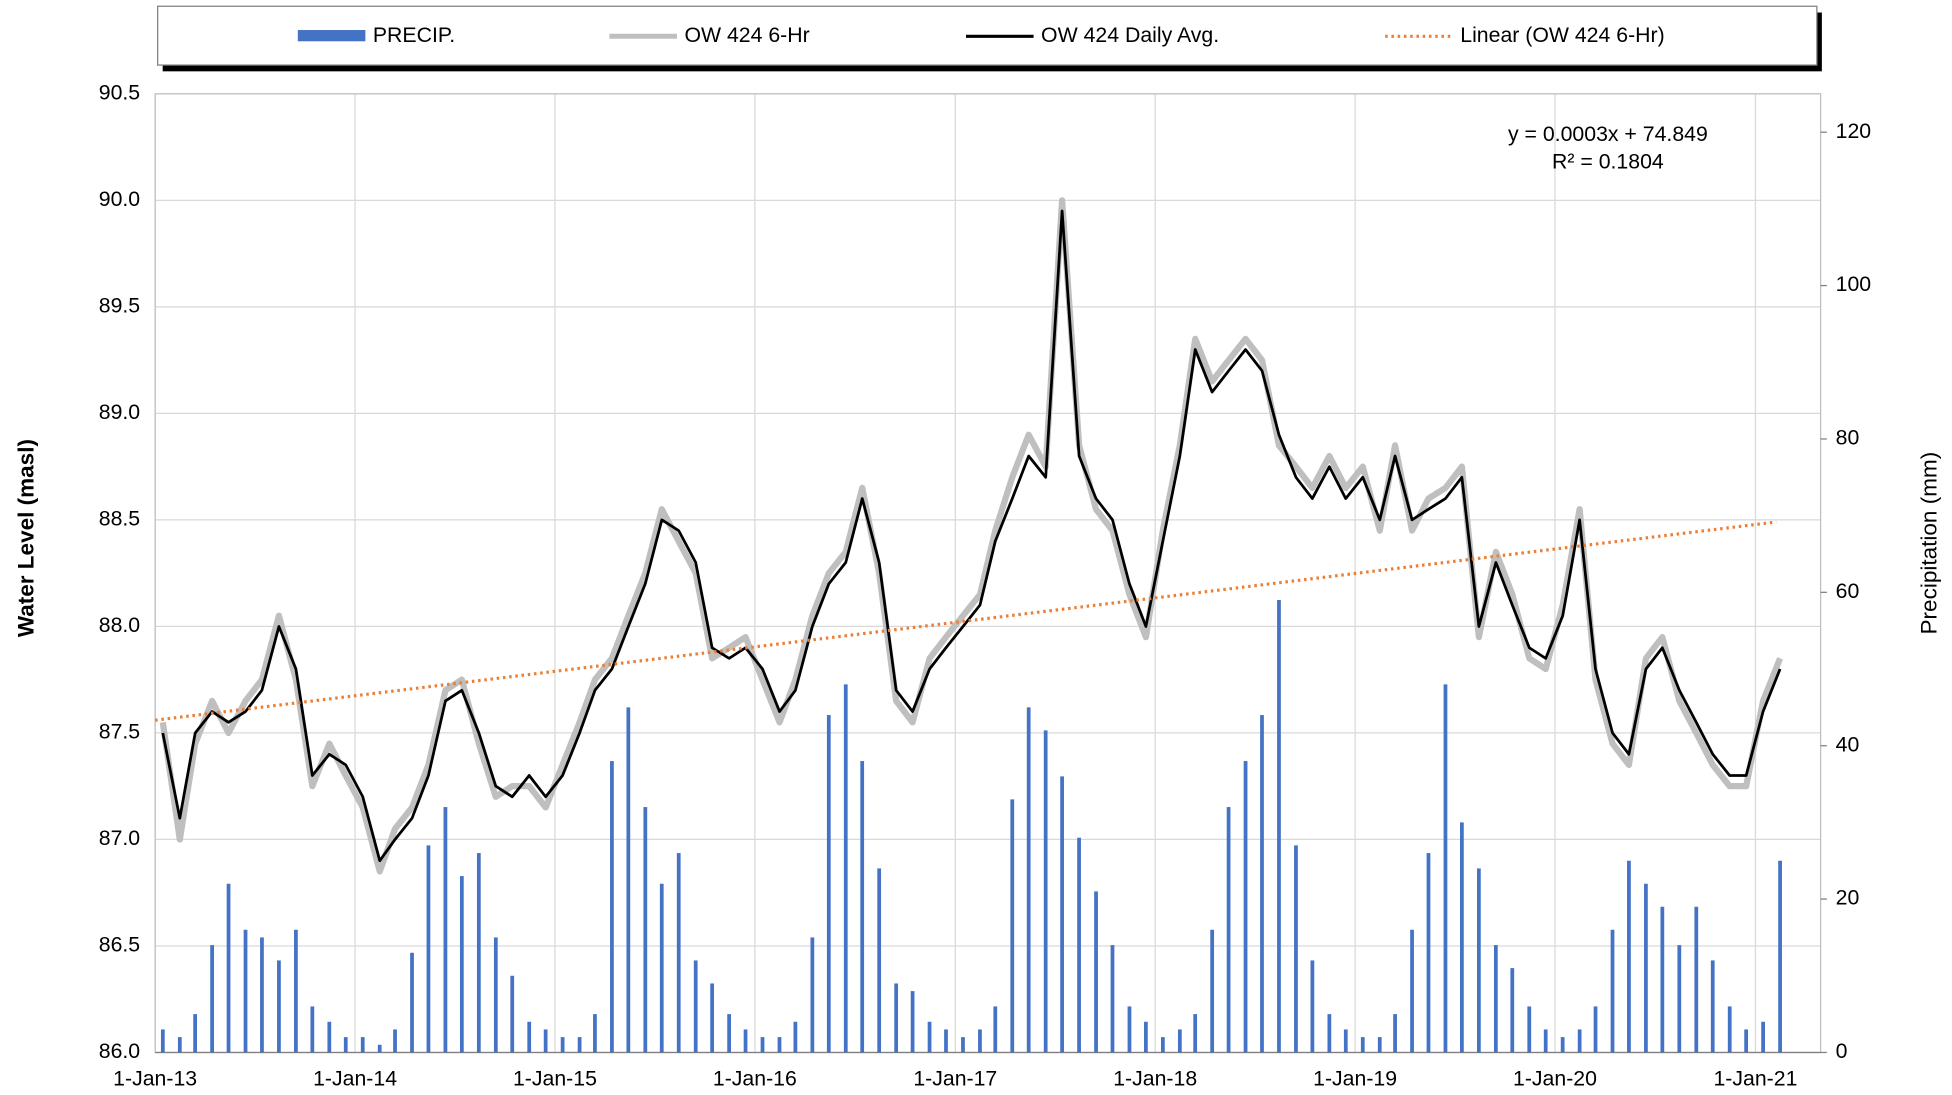  I want to click on legend-label: Linear (OW 424 6-Hr), so click(1562, 35).